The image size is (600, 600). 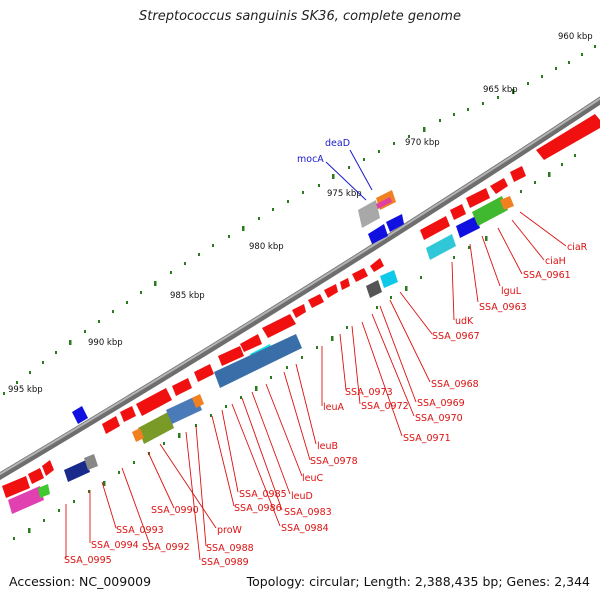 What do you see at coordinates (441, 247) in the screenshot?
I see `gene-block-teal` at bounding box center [441, 247].